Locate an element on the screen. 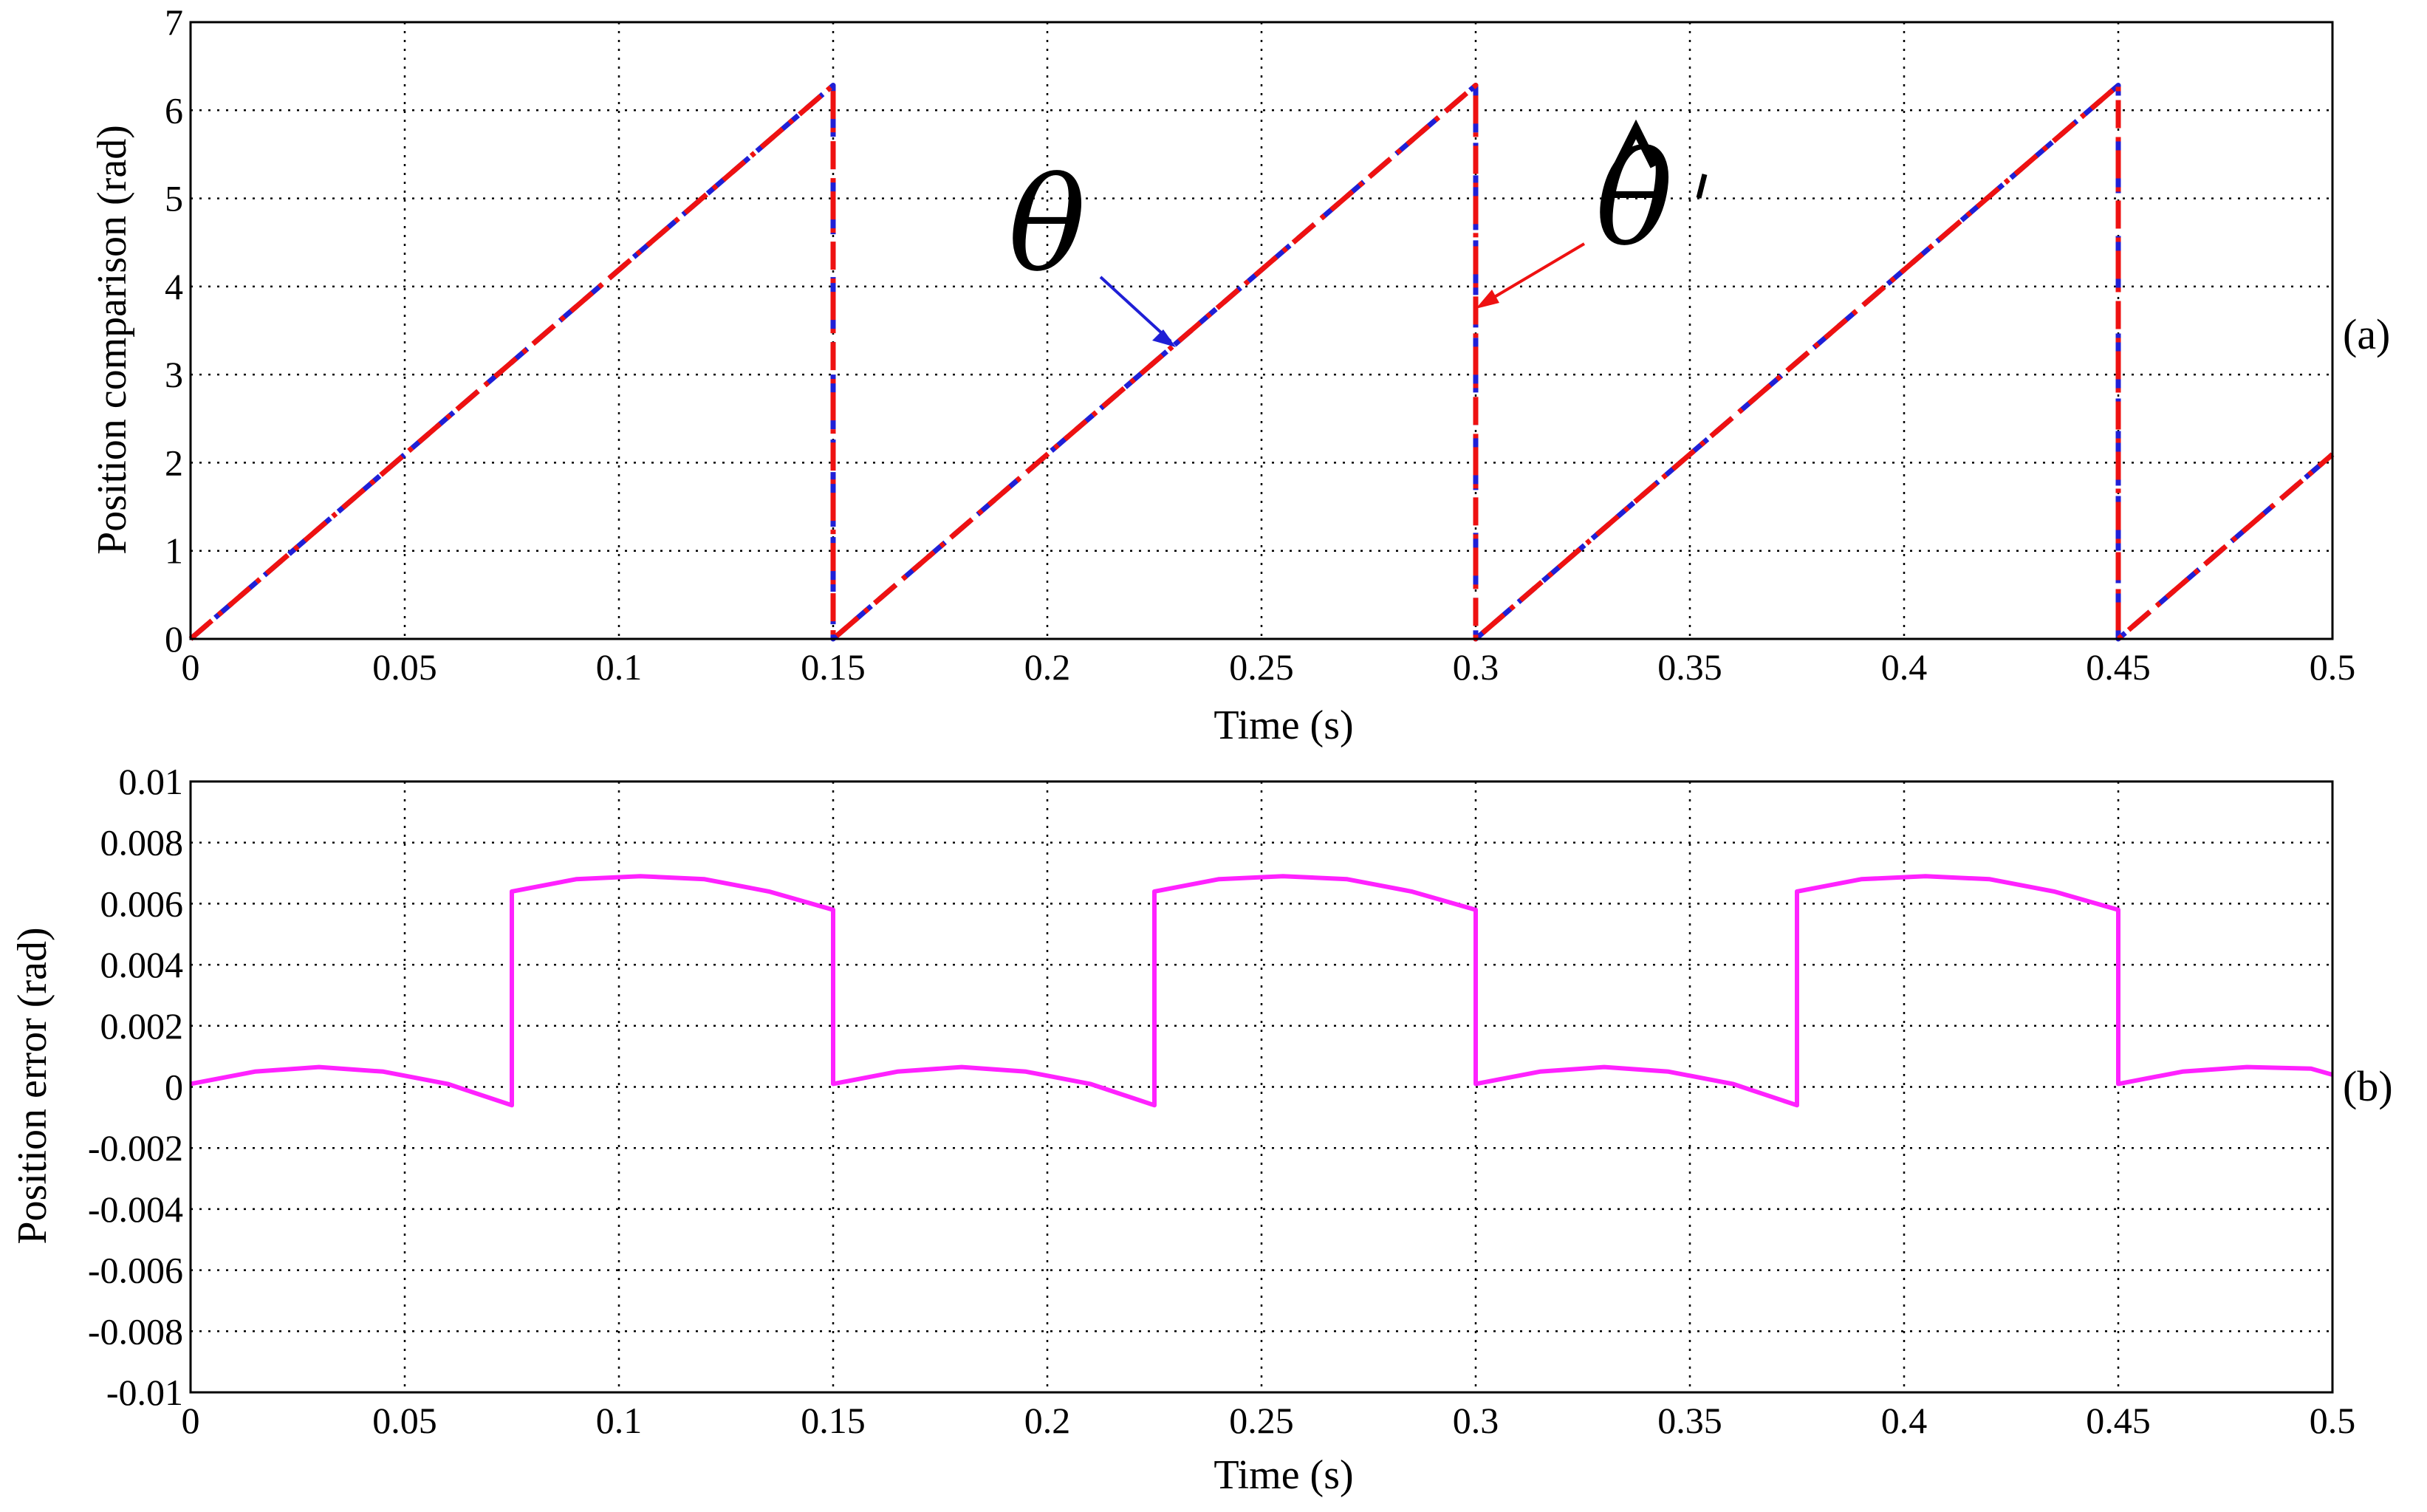  chart-b-x-tick-label: 0.2 is located at coordinates (1047, 1420).